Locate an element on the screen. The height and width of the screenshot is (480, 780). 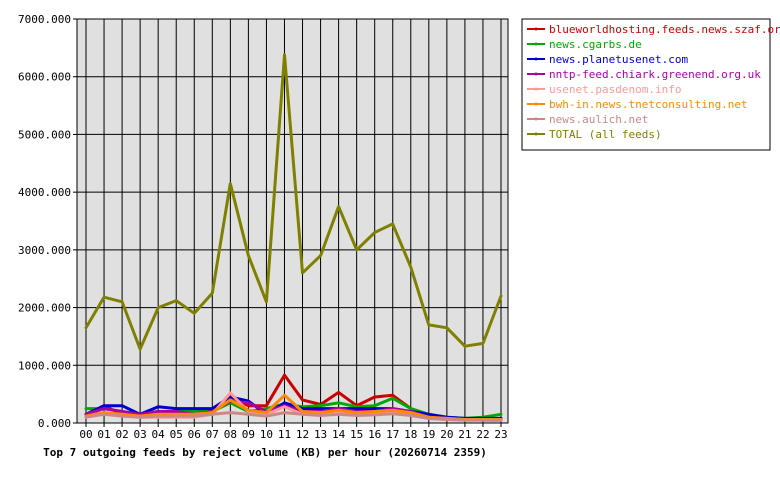
x-tick-label: 20 is located at coordinates (446, 434).